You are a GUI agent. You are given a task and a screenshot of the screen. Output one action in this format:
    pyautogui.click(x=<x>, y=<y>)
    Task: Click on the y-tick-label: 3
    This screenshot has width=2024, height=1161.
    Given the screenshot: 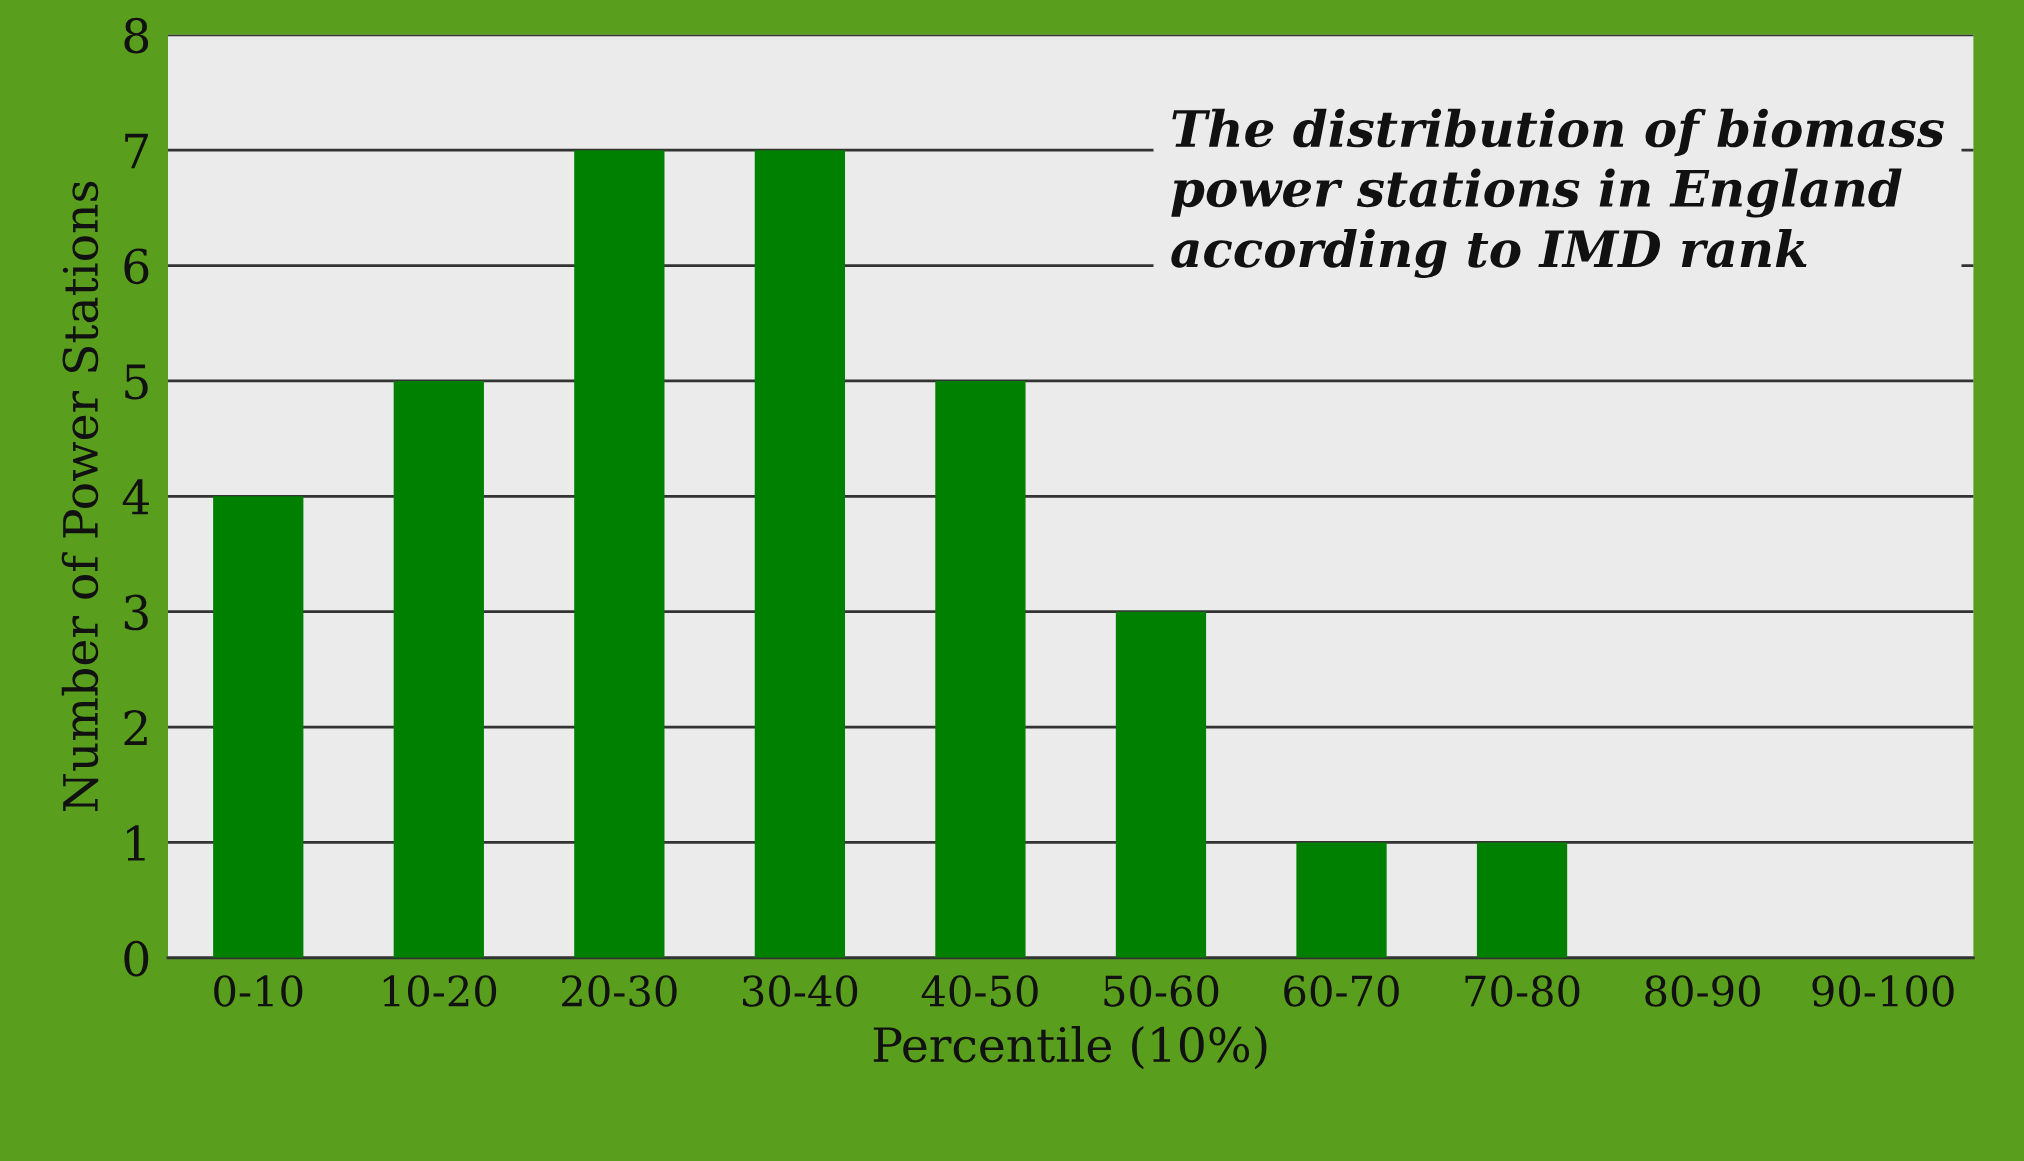 What is the action you would take?
    pyautogui.click(x=136, y=612)
    